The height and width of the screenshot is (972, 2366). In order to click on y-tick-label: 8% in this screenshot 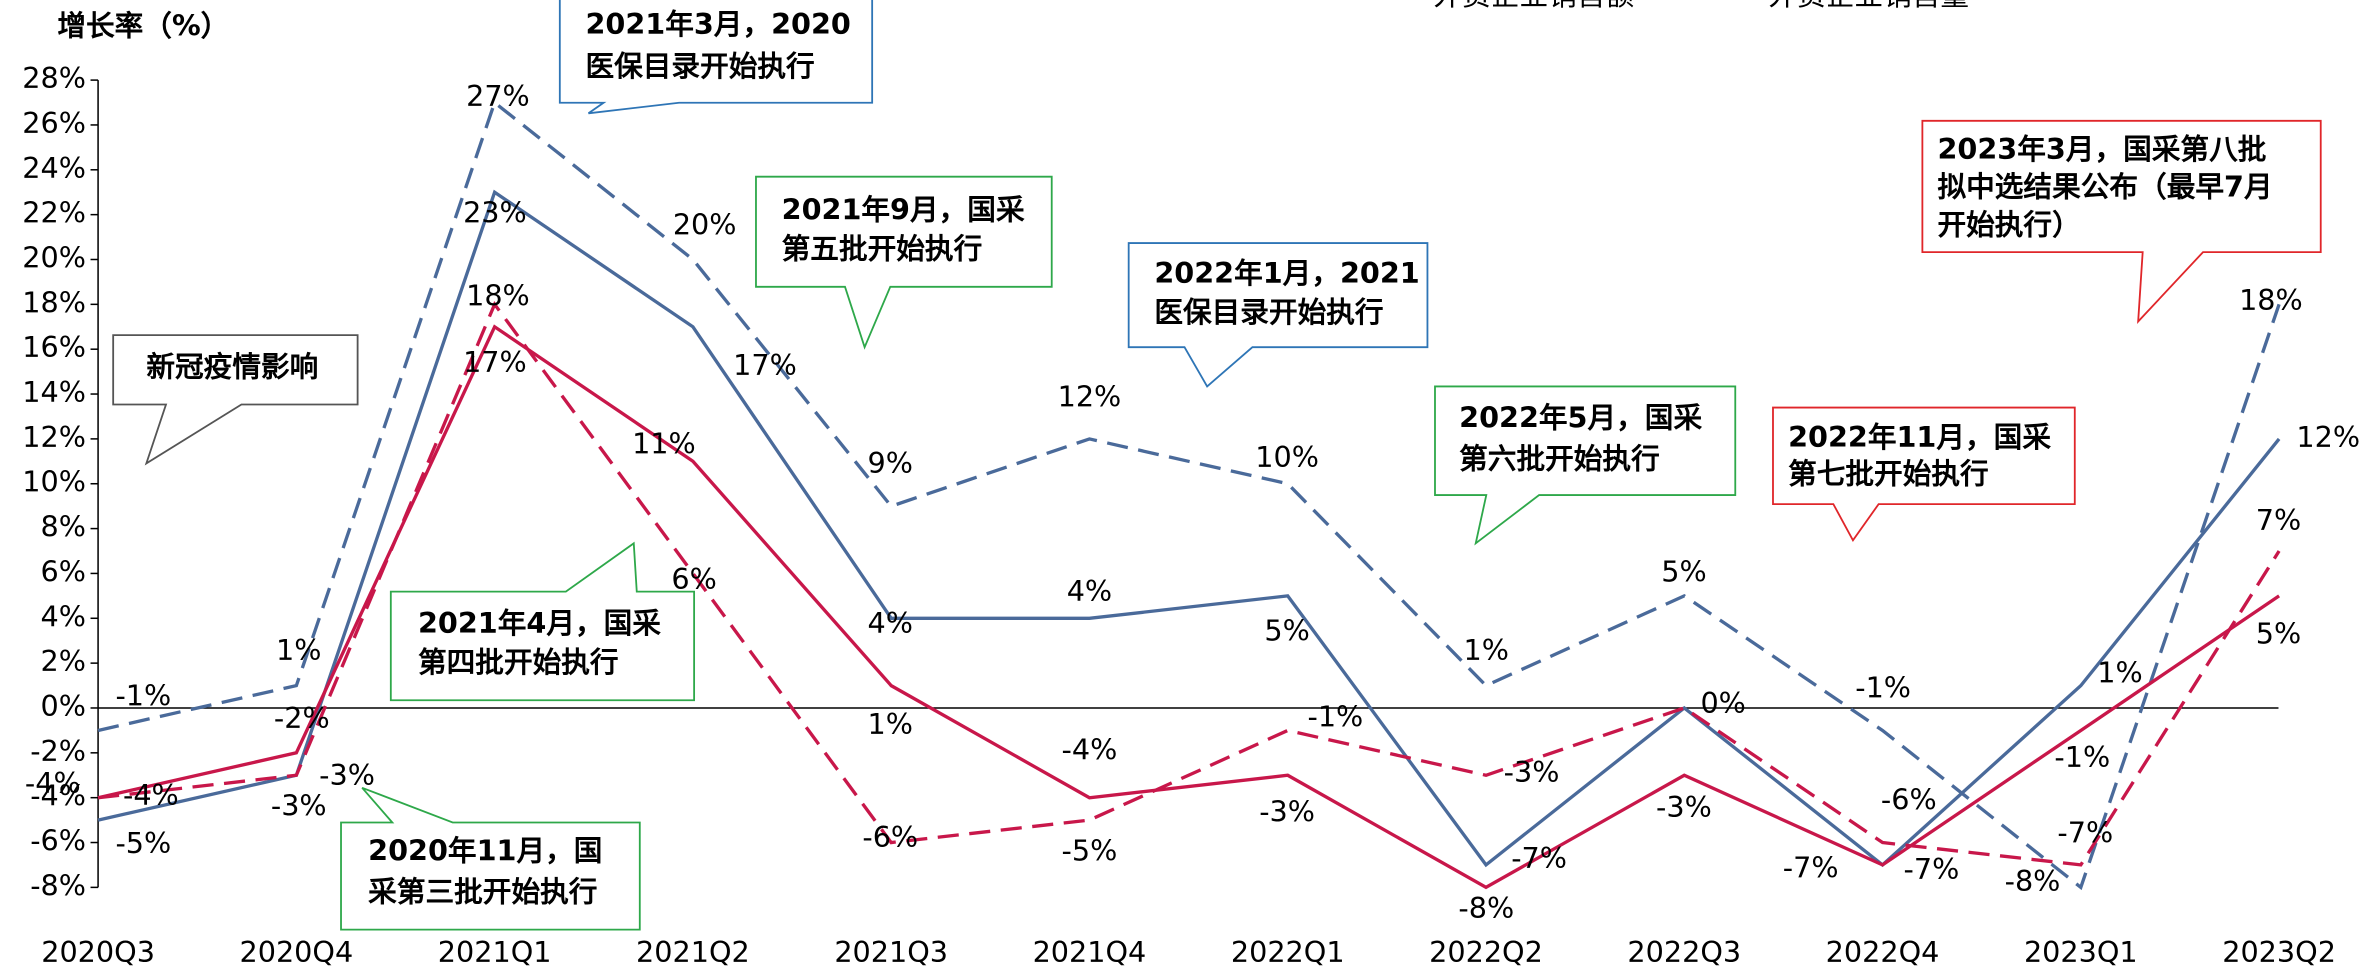, I will do `click(63, 527)`.